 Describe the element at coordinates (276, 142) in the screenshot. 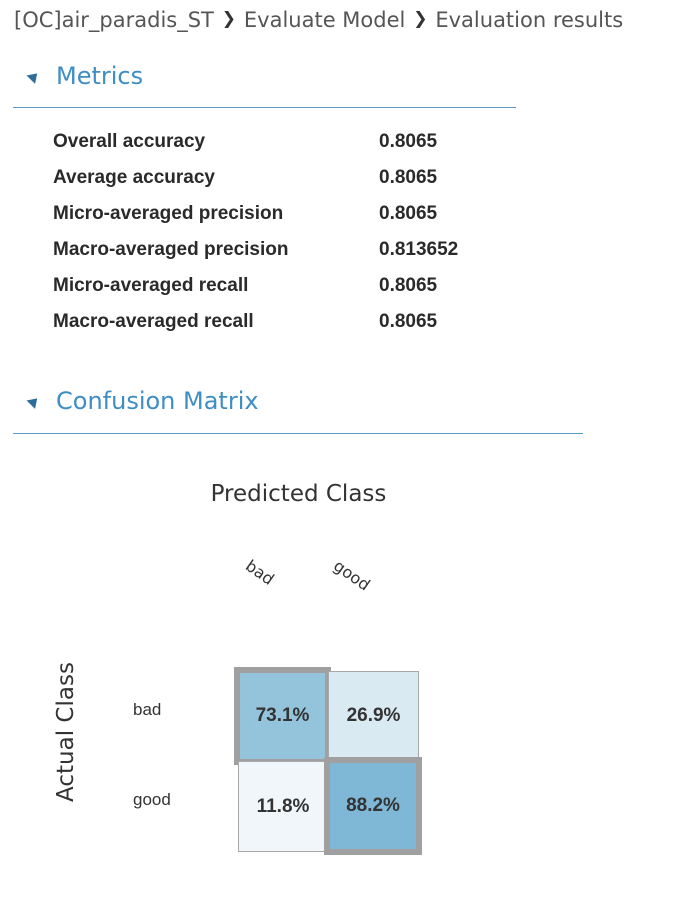

I see `metric-row: Overall accuracy 0.8065` at that location.